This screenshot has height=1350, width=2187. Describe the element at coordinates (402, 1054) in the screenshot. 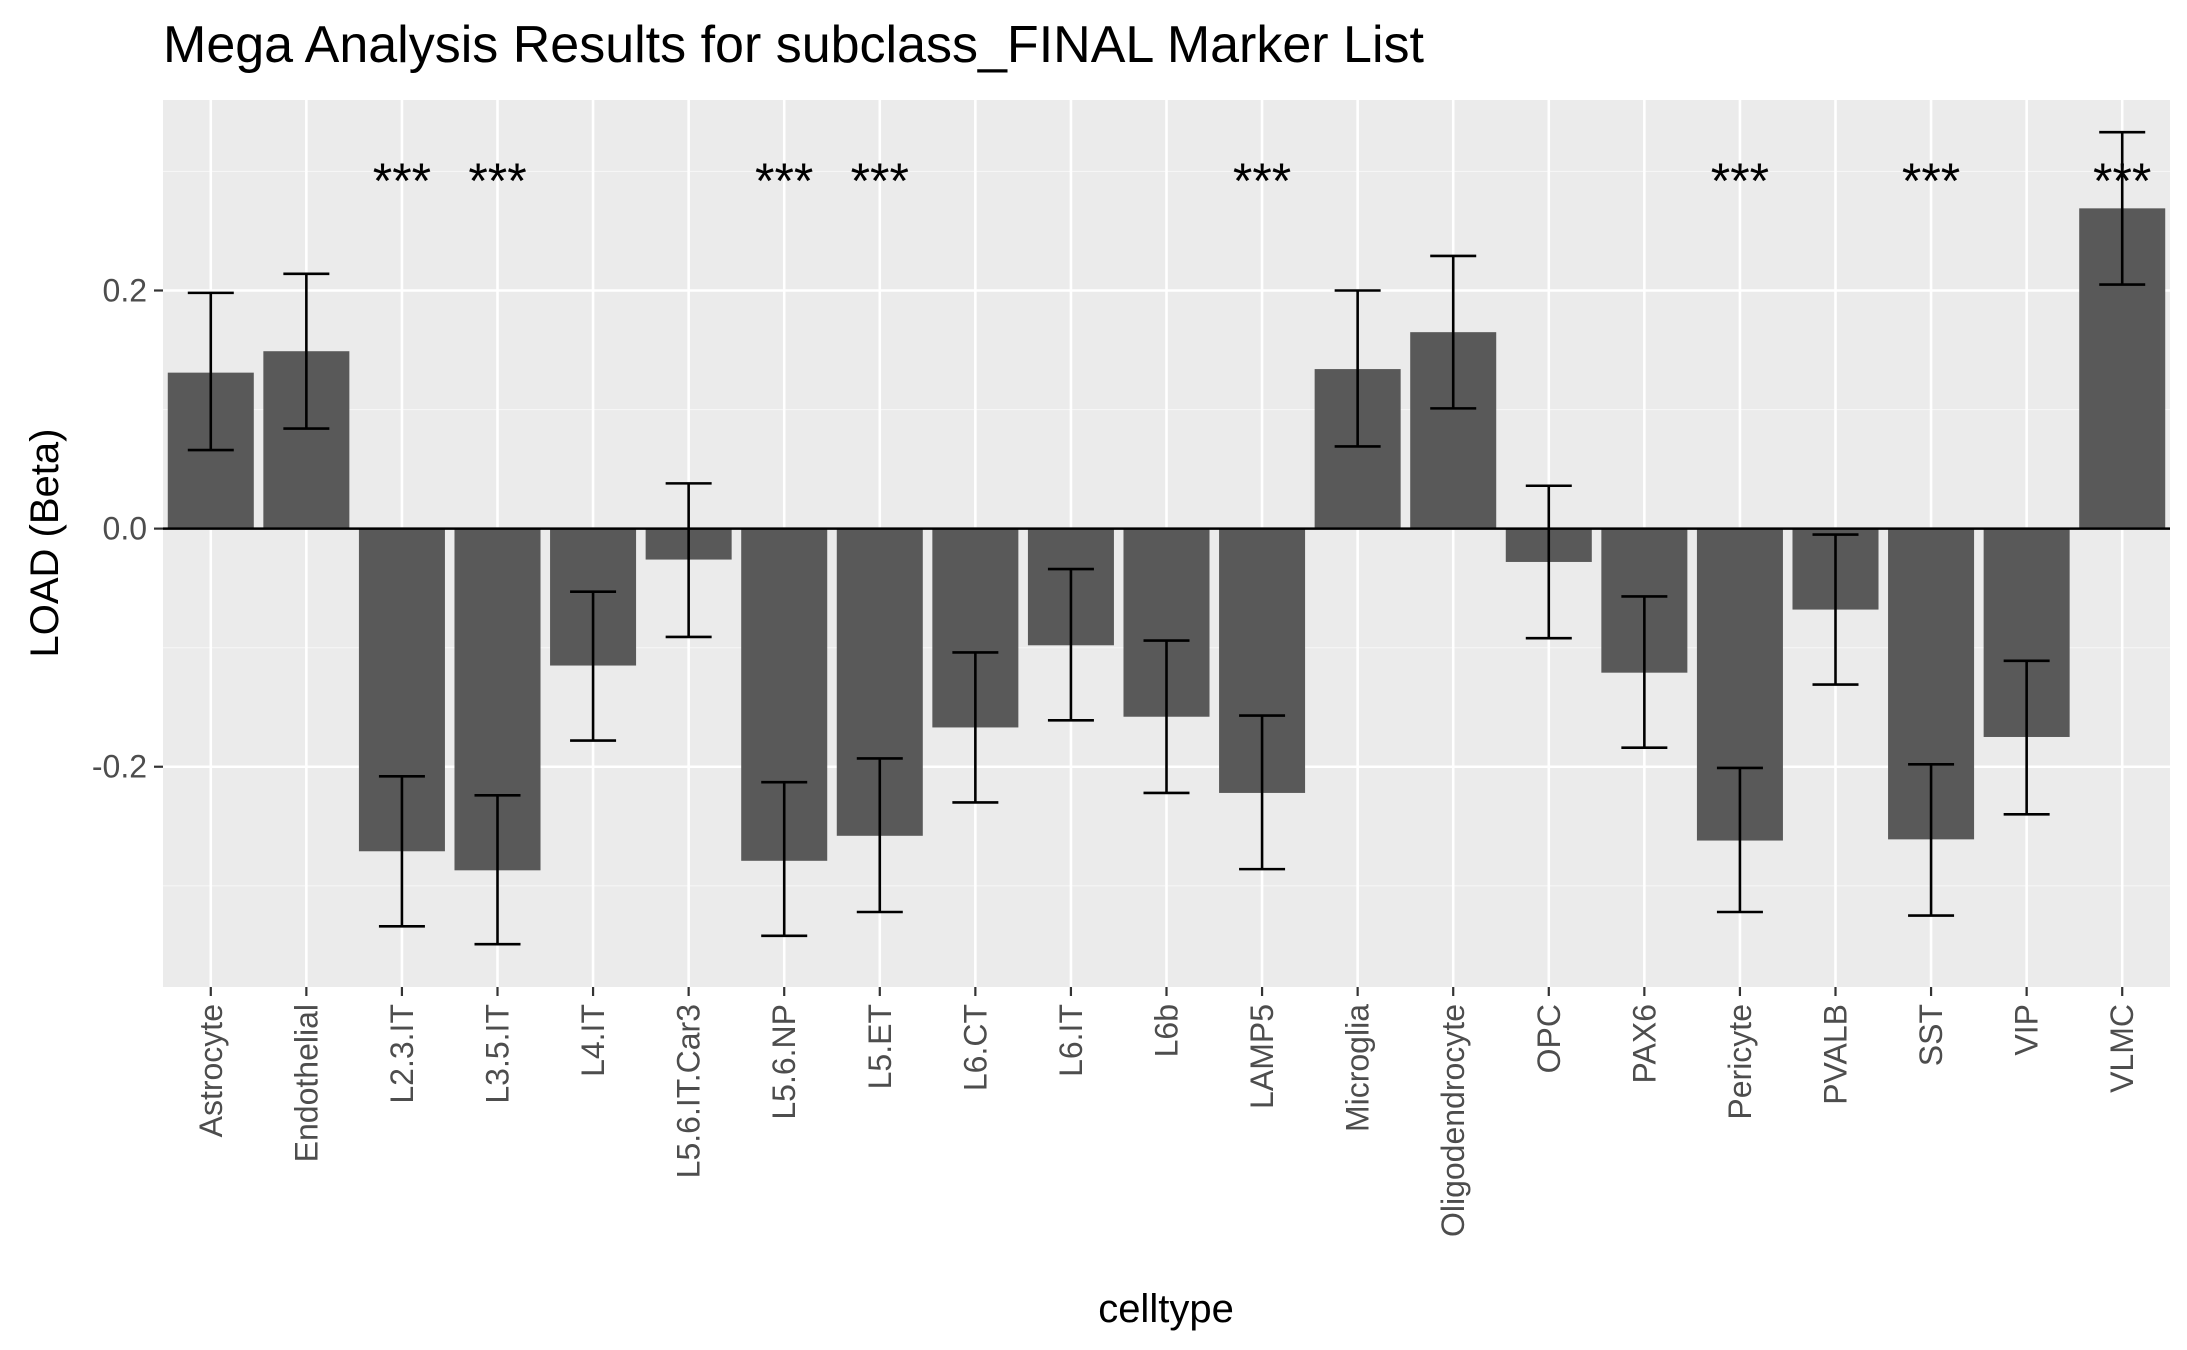

I see `x-tick-label: L2.3.IT` at that location.